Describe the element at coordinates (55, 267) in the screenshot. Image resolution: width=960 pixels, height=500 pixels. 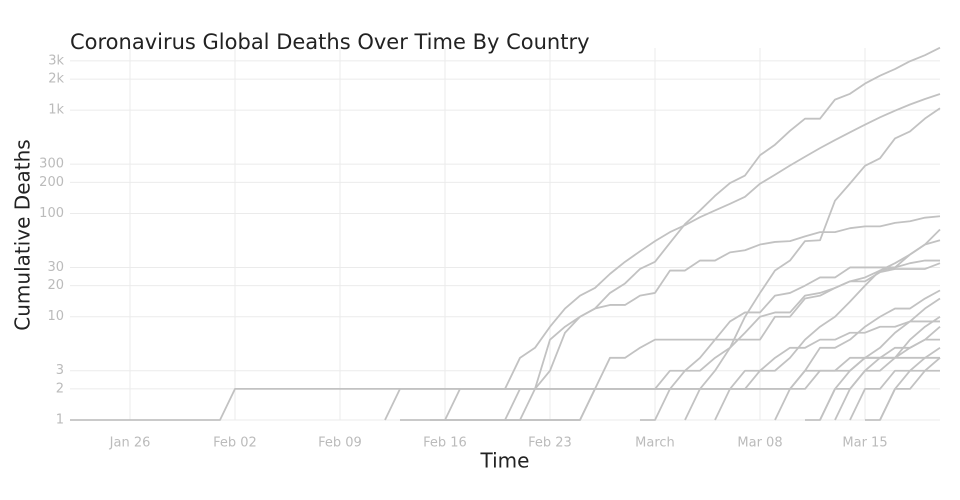
I see `y-tick-label: 30` at that location.